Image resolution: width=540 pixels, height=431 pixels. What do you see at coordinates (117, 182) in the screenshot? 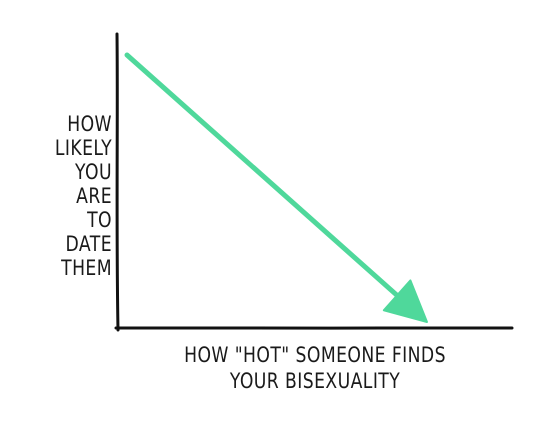
I see `y-axis-line` at bounding box center [117, 182].